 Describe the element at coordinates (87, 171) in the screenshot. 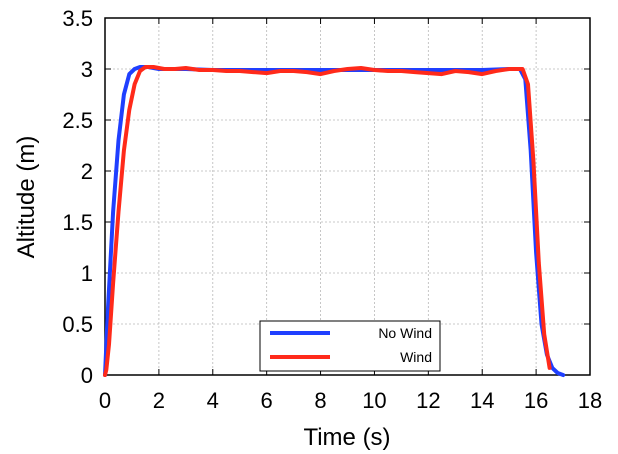

I see `y-tick-label: 2` at that location.